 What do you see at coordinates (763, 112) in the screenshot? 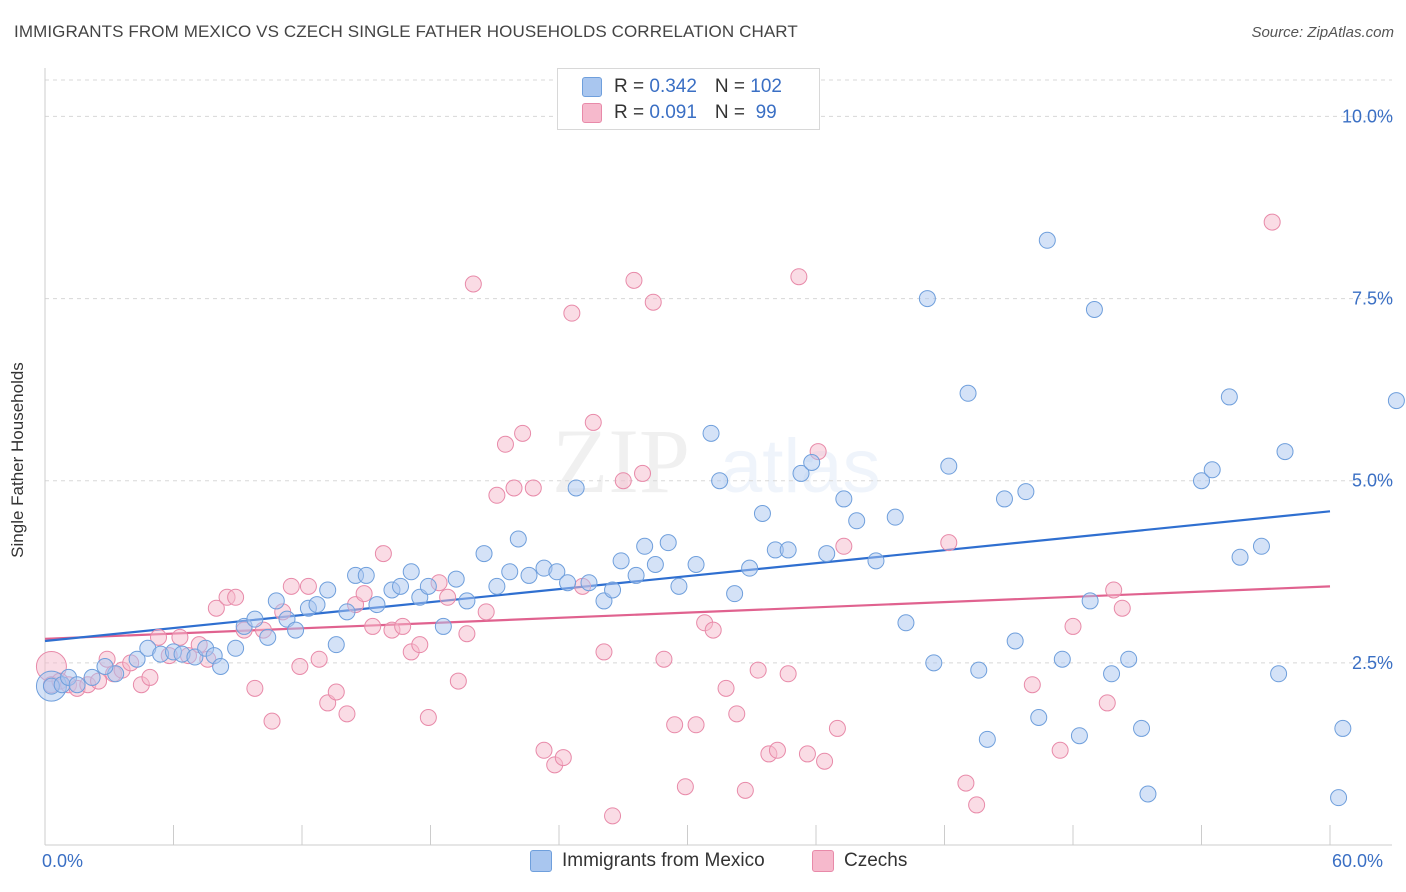
I see `n-value: 99` at bounding box center [763, 112].